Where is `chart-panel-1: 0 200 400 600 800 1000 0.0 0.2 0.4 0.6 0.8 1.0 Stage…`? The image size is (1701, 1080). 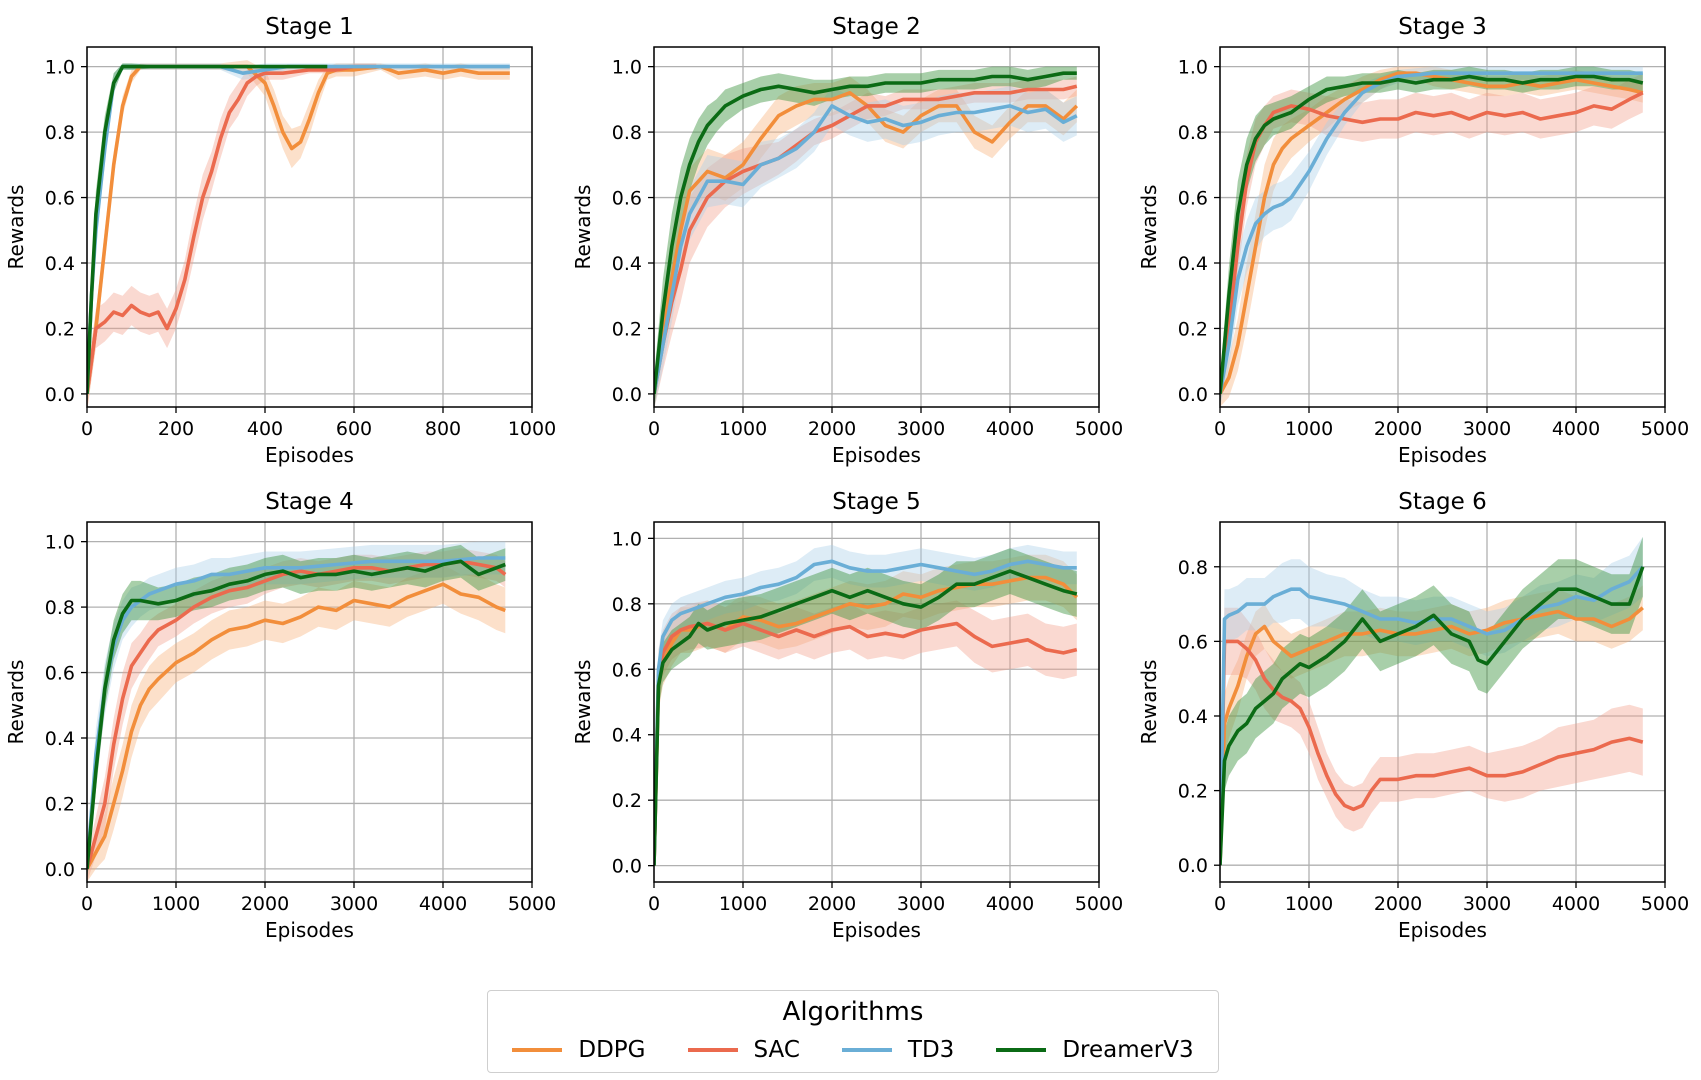
chart-panel-1: 0 200 400 600 800 1000 0.0 0.2 0.4 0.6 0.8 1.0 Stage… is located at coordinates (280, 240).